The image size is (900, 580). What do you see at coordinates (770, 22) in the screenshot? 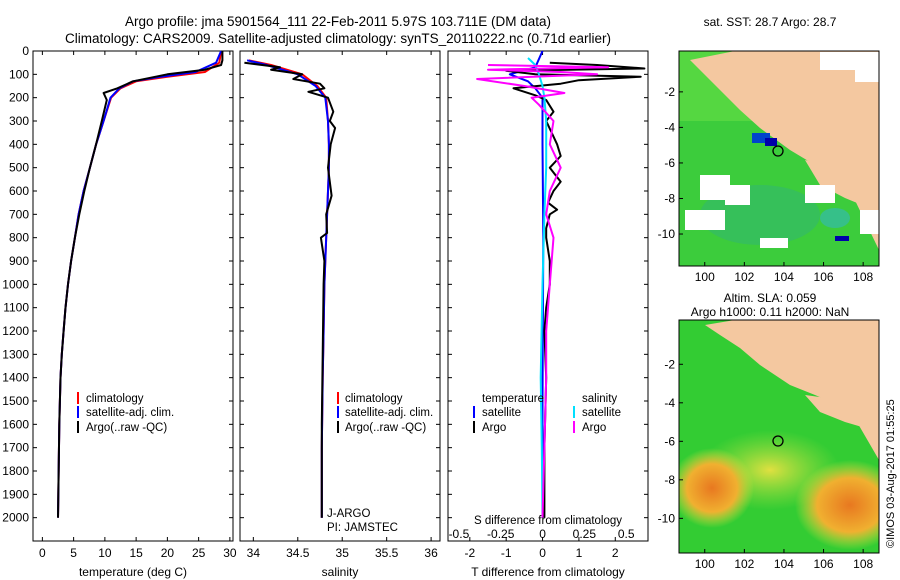
I see `sst-map-title: sat. SST: 28.7 Argo: 28.7` at bounding box center [770, 22].